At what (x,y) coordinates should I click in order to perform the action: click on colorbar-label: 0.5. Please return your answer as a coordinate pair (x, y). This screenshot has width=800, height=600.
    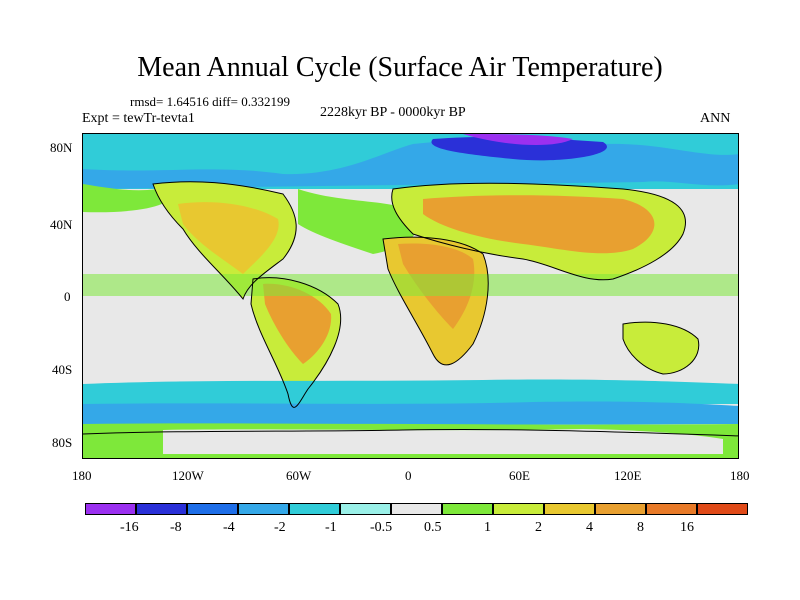
    Looking at the image, I should click on (433, 527).